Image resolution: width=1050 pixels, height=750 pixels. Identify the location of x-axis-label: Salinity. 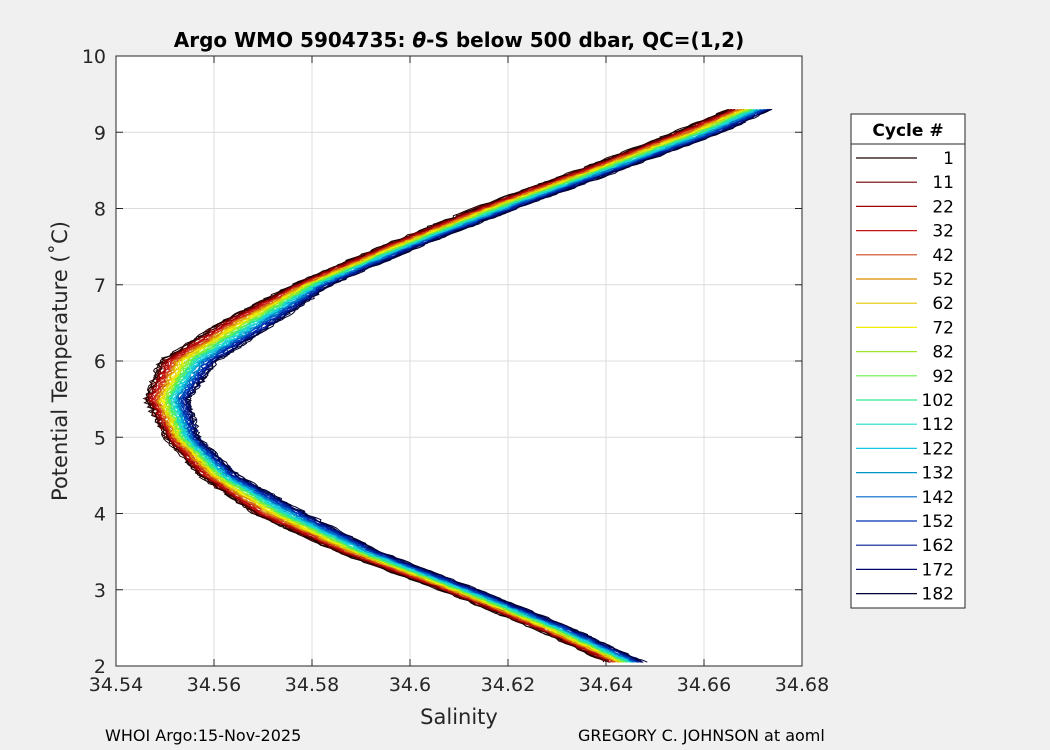
(459, 717).